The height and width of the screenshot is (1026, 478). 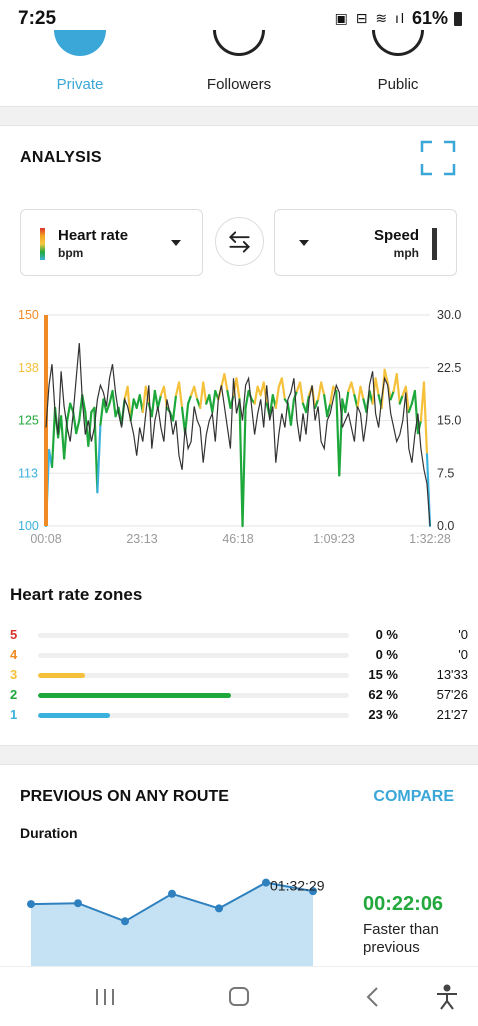 I want to click on zone-row: 1 23 % 21'27, so click(x=239, y=715).